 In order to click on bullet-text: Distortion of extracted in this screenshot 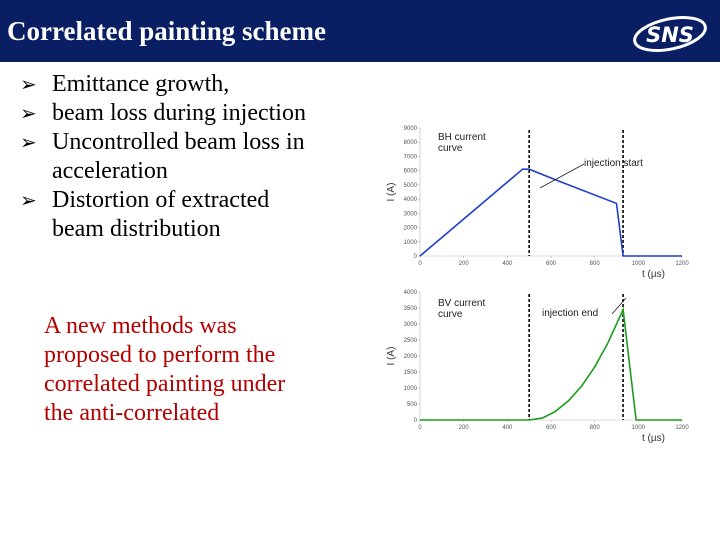, I will do `click(161, 200)`.